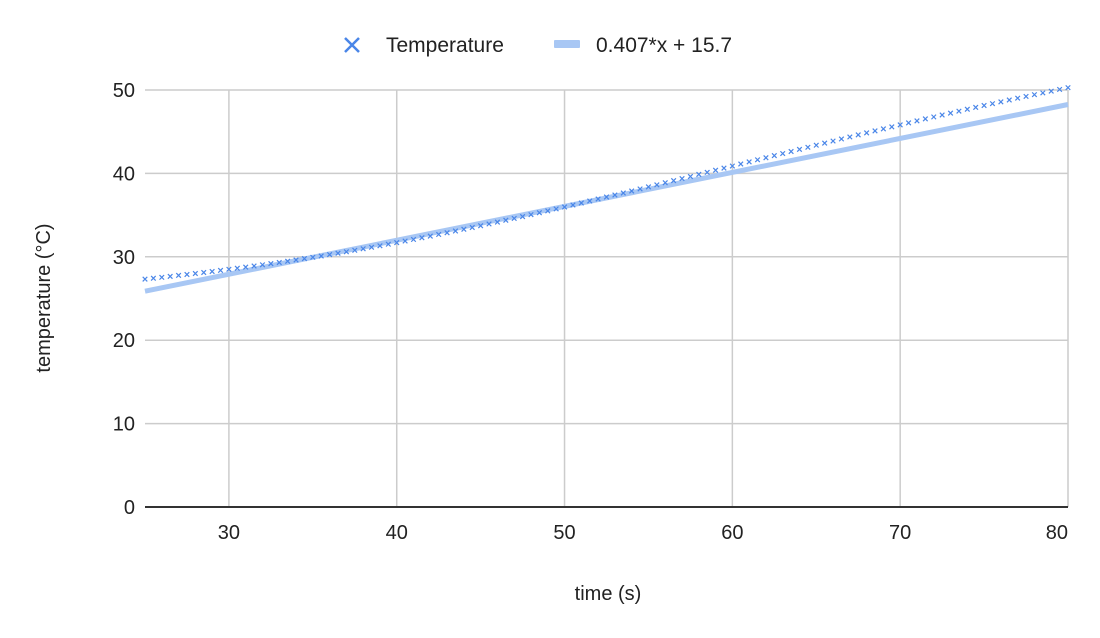 The image size is (1100, 638). Describe the element at coordinates (124, 91) in the screenshot. I see `y-tick-label: 50` at that location.